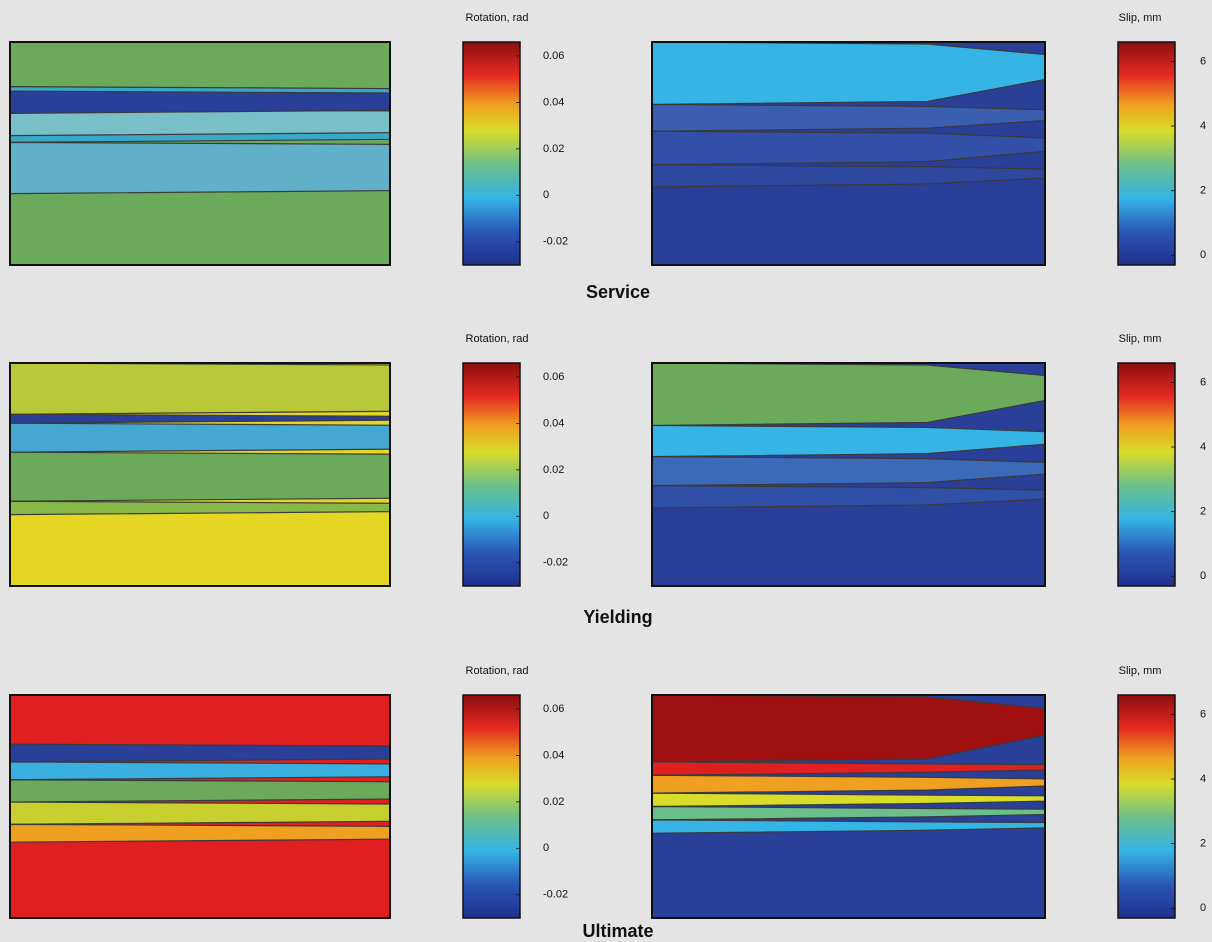  I want to click on row-label: Service, so click(618, 292).